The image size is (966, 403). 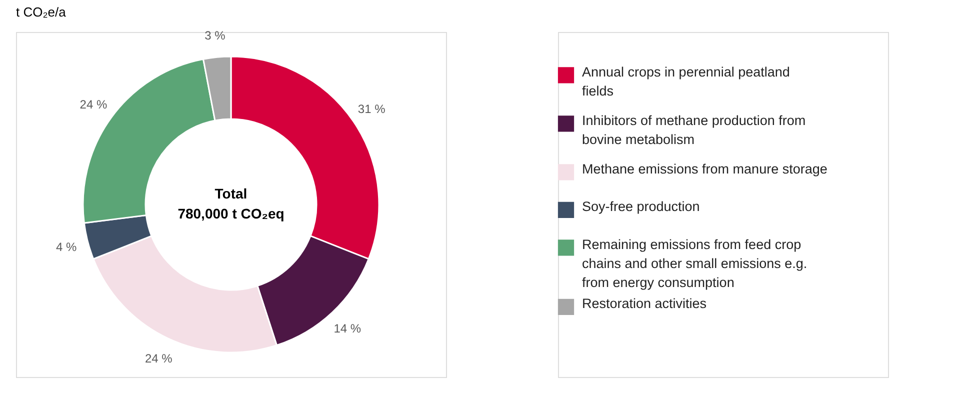 What do you see at coordinates (67, 247) in the screenshot?
I see `data-label: 4 %` at bounding box center [67, 247].